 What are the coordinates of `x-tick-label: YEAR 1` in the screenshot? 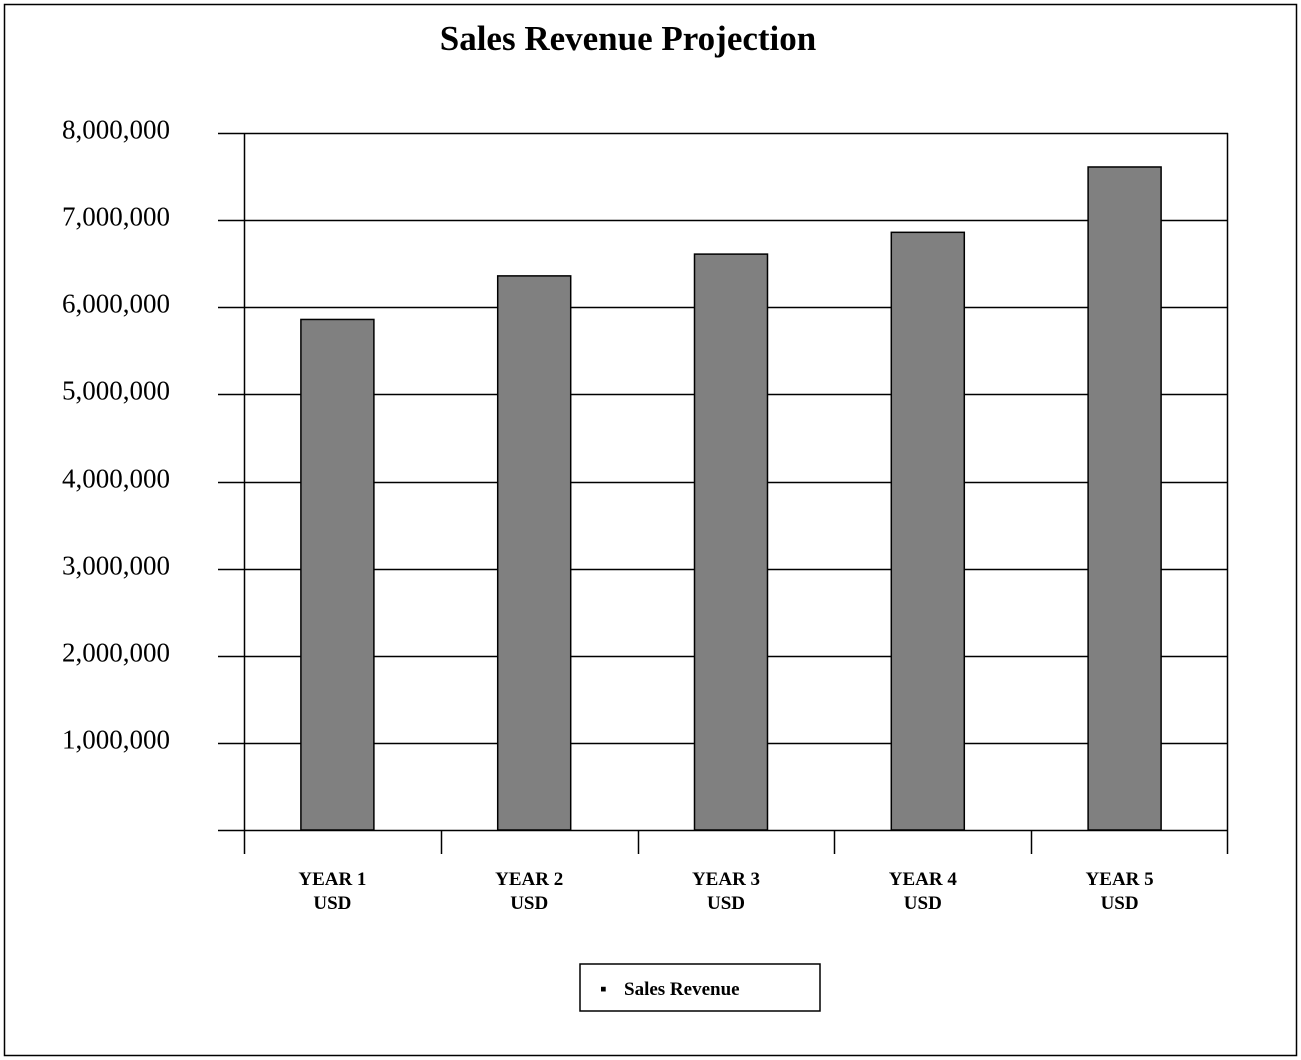 It's located at (332, 879).